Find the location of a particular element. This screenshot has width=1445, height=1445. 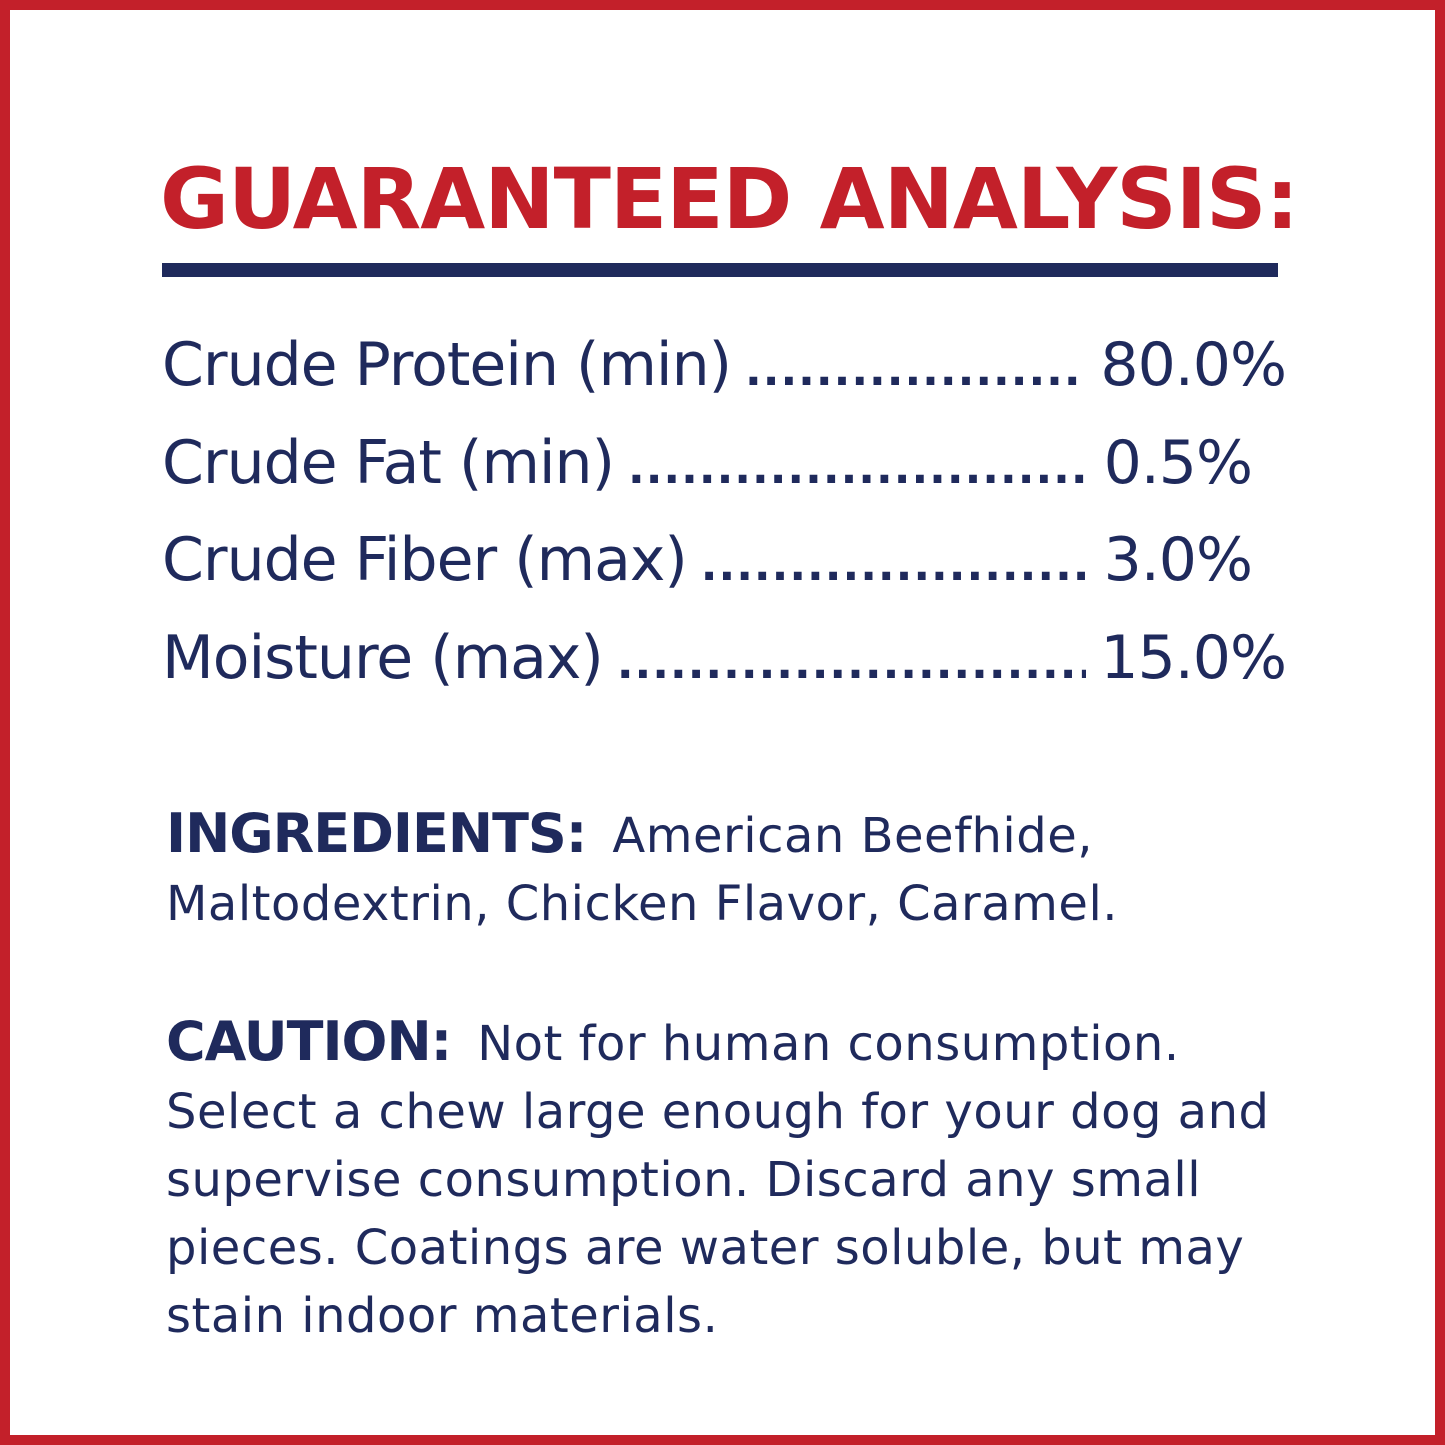

analysis-row: Crude Protein (min) 80.0% is located at coordinates (724, 379).